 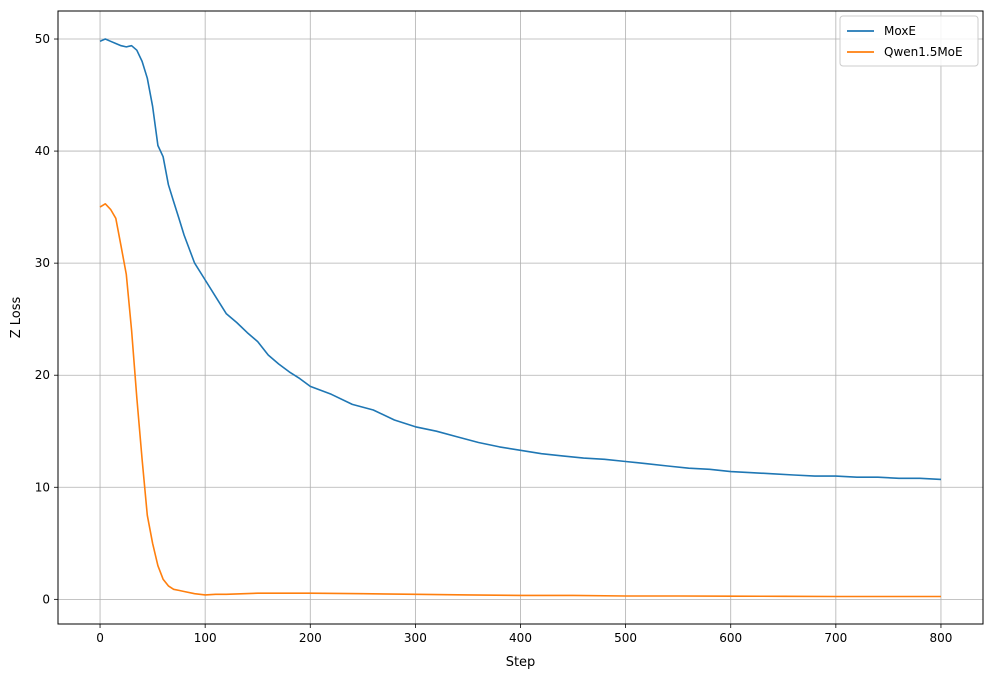 I want to click on legend-label: MoxE, so click(x=900, y=31).